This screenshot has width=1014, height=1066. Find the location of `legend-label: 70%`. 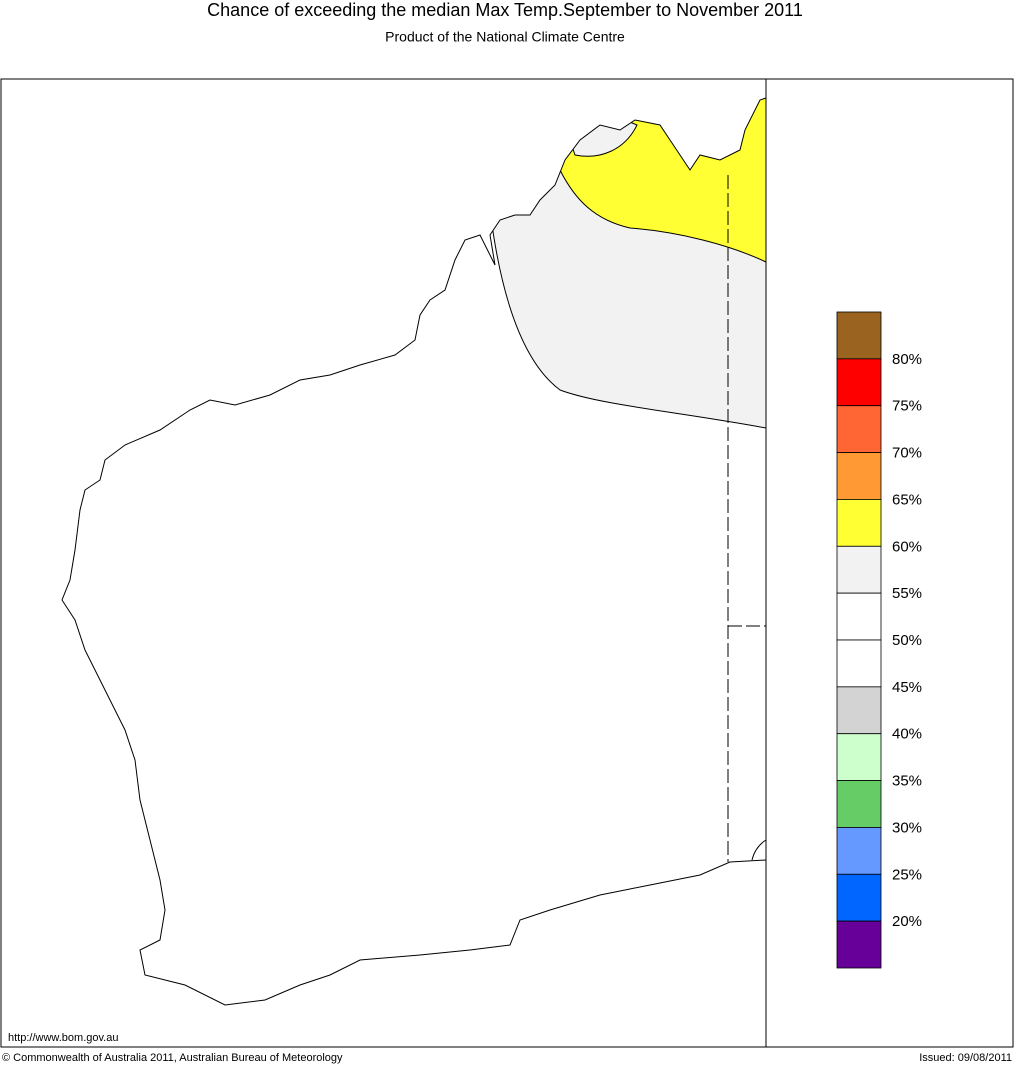

legend-label: 70% is located at coordinates (907, 453).